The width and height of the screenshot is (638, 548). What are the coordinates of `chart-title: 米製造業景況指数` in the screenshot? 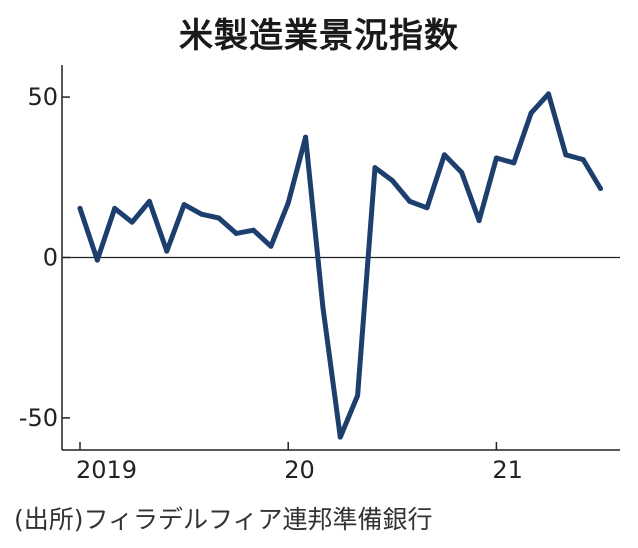 It's located at (319, 36).